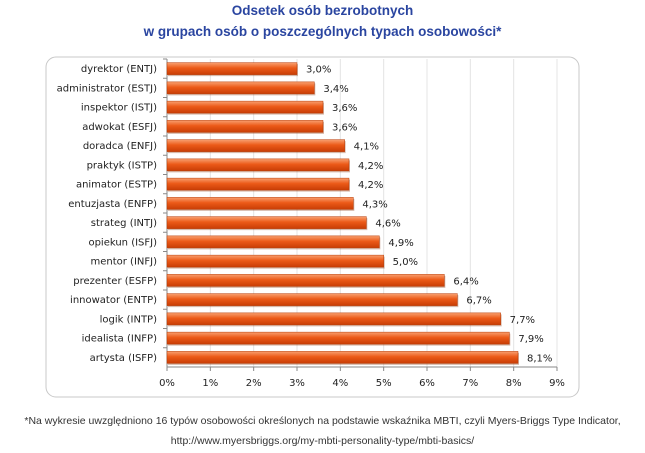 The height and width of the screenshot is (453, 645). I want to click on data-label: 4,9%, so click(400, 243).